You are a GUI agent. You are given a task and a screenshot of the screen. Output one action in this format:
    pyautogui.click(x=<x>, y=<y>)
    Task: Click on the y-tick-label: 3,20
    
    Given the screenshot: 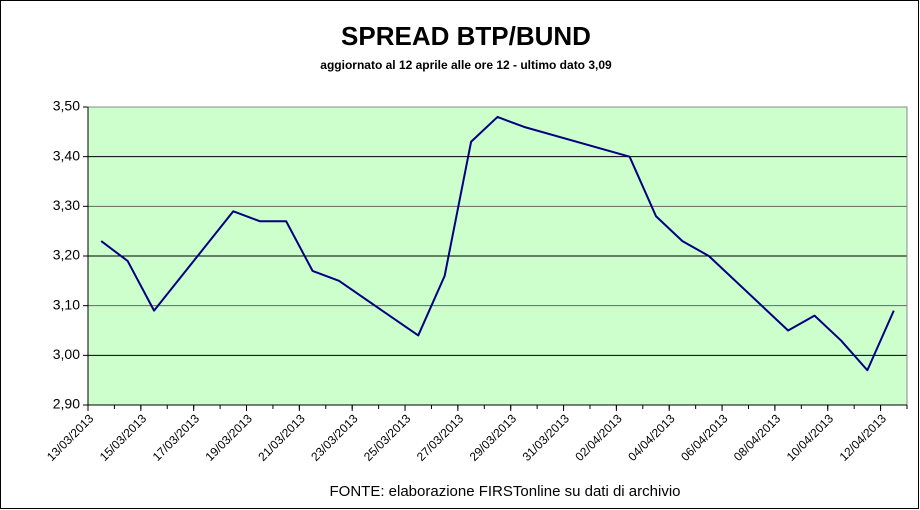 What is the action you would take?
    pyautogui.click(x=66, y=255)
    